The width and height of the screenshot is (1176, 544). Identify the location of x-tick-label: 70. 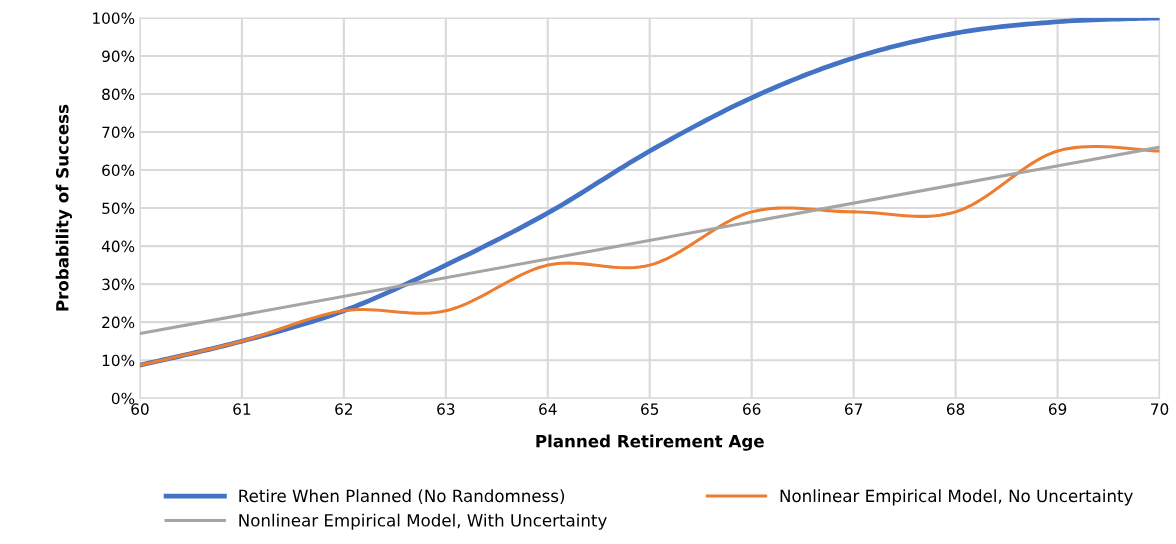
(1160, 409).